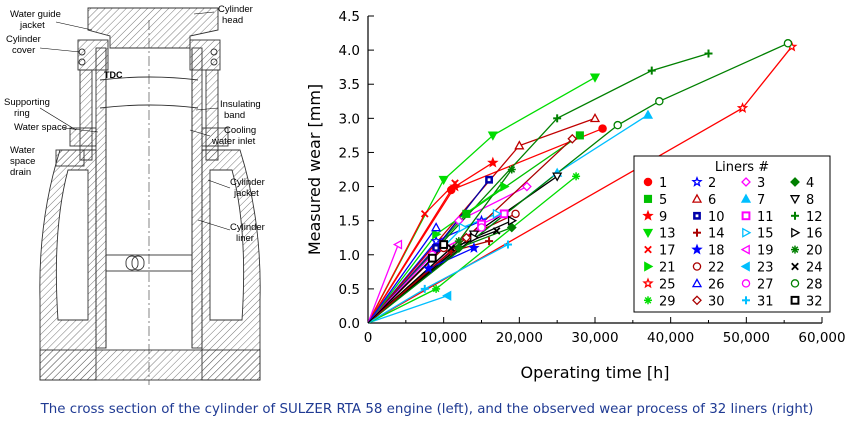 The image size is (854, 430). I want to click on x-tick-label: 10,000, so click(443, 338).